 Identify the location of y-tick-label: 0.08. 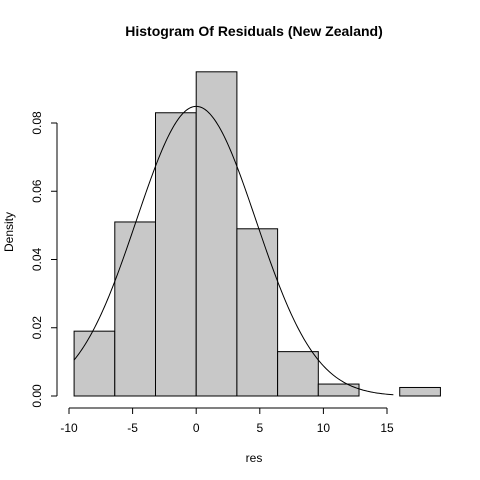
(37, 123).